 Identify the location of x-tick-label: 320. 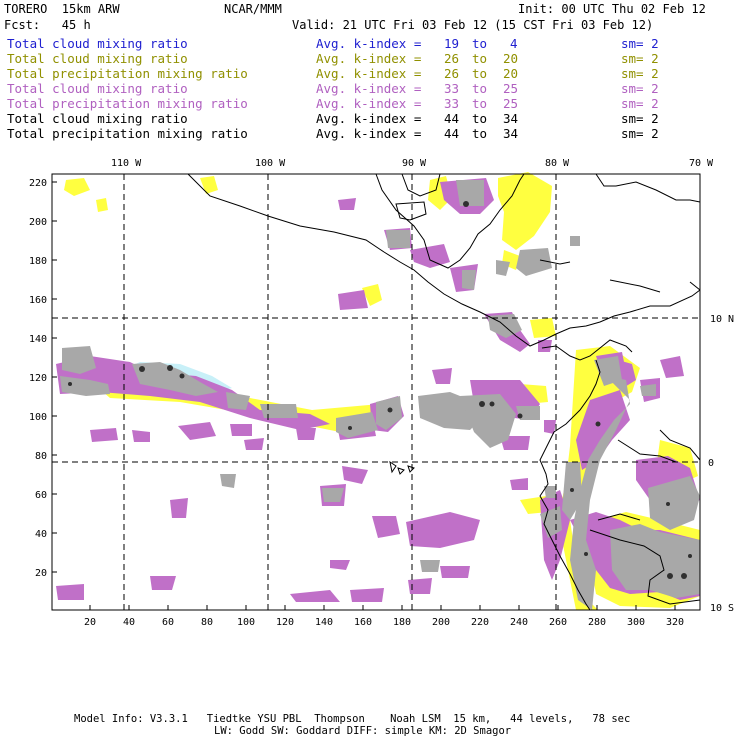
(675, 622).